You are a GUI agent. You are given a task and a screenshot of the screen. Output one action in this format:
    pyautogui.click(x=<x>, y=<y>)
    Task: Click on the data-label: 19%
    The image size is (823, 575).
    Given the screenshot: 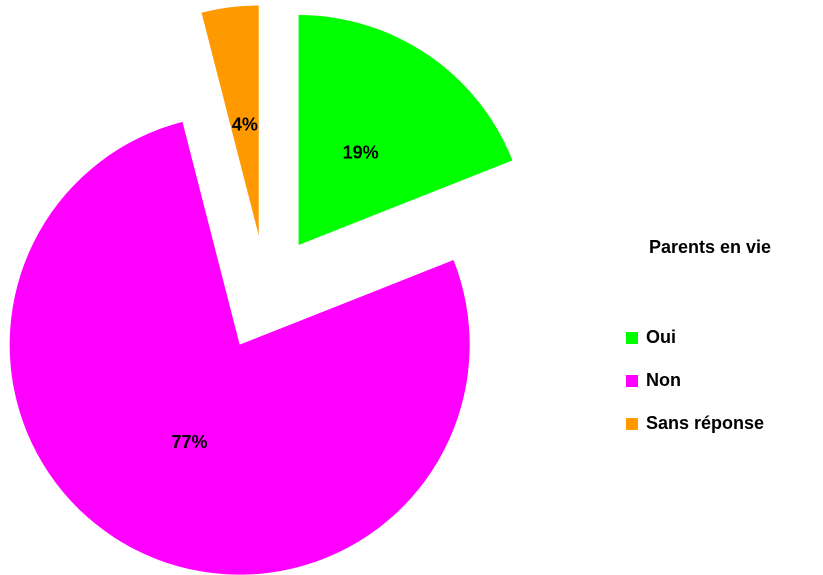 What is the action you would take?
    pyautogui.click(x=361, y=152)
    